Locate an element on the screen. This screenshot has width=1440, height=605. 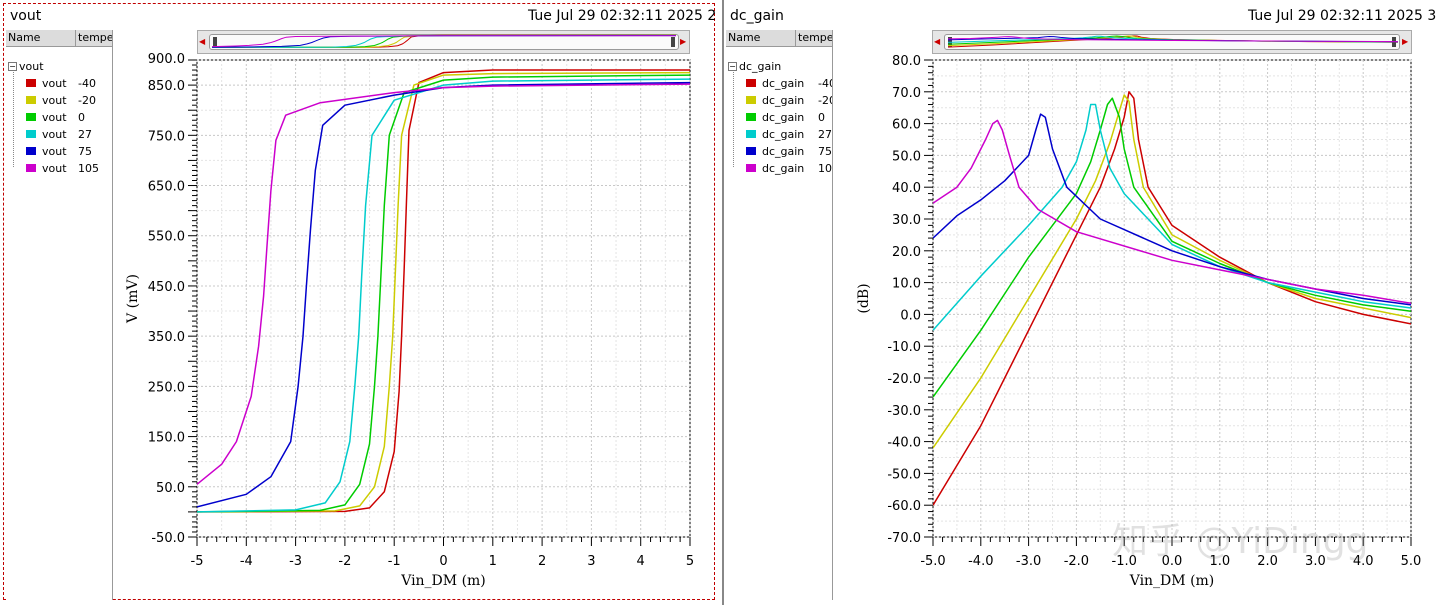
legend-item-temp: 27 is located at coordinates (85, 134).